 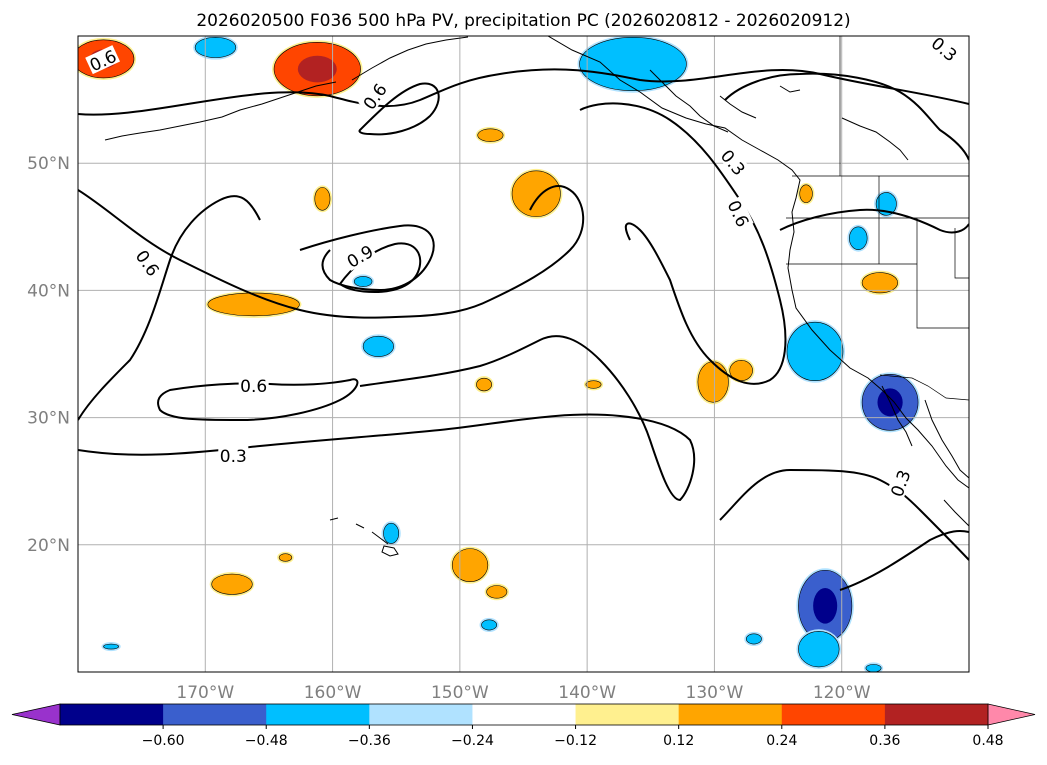 I want to click on x-tick-label: 150°W, so click(x=460, y=693).